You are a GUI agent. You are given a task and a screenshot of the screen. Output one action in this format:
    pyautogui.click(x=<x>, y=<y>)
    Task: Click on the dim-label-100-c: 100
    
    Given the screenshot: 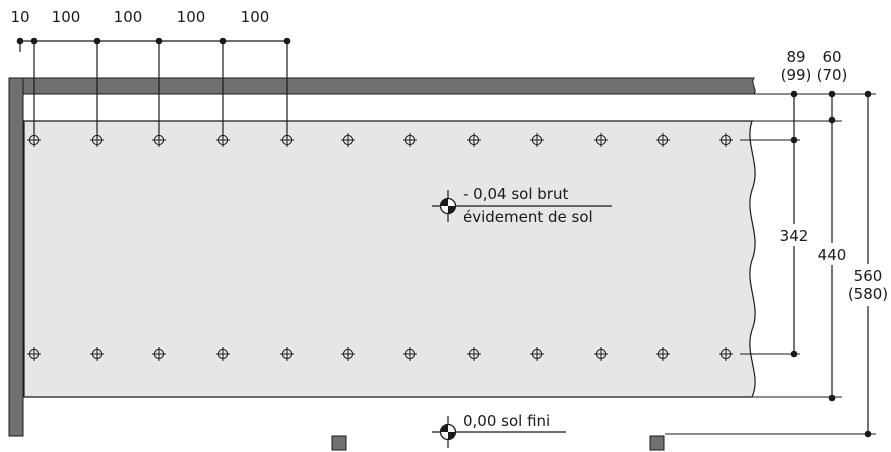 What is the action you would take?
    pyautogui.click(x=191, y=17)
    